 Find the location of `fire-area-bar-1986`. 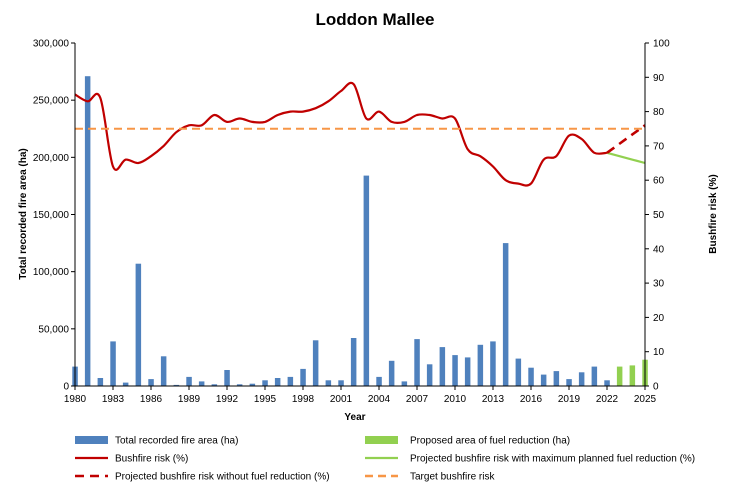

fire-area-bar-1986 is located at coordinates (151, 382).